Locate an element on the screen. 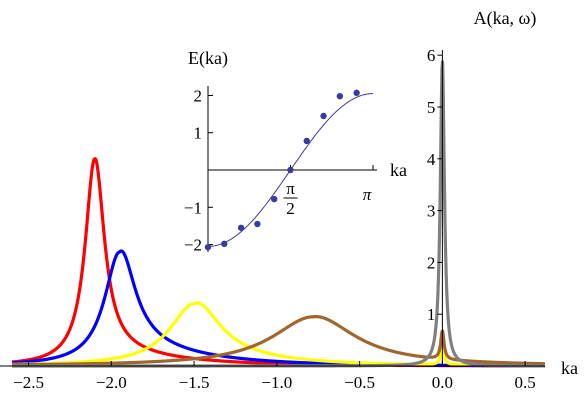  y-tick-label: 6 is located at coordinates (431, 55).